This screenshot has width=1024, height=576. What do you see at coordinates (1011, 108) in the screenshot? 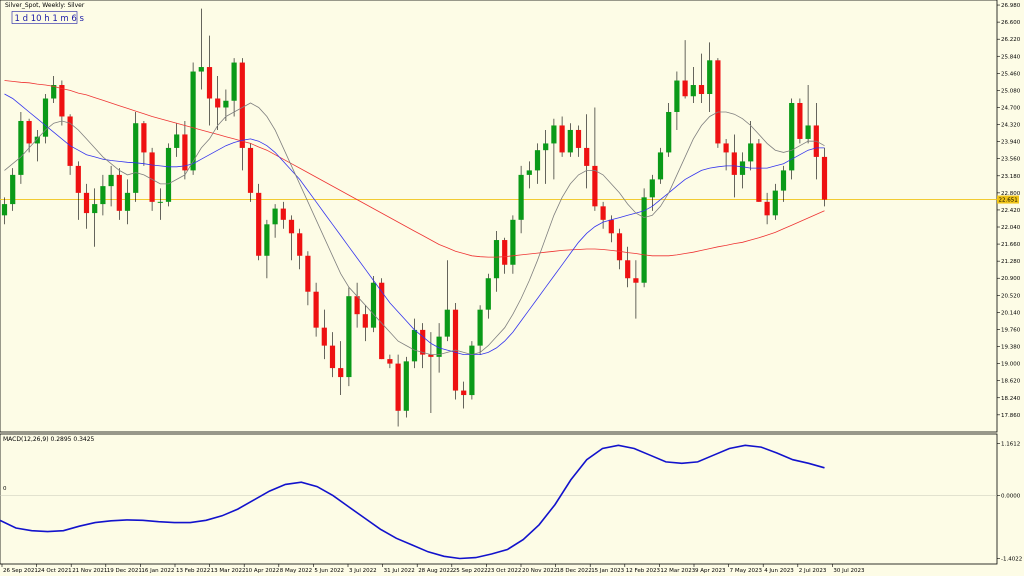
I see `price-y-tick-label: 24.700` at bounding box center [1011, 108].